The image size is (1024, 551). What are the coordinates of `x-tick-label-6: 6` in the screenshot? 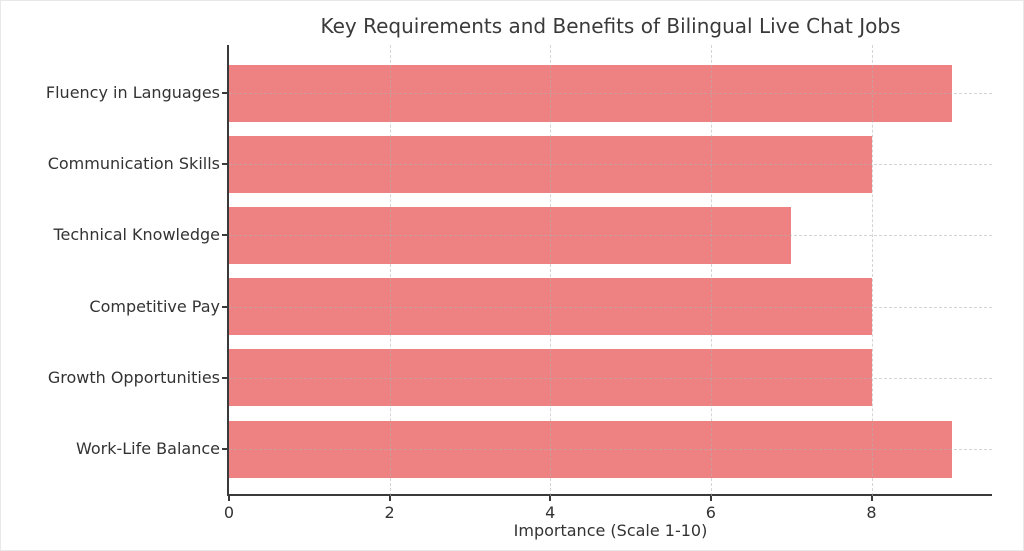 It's located at (710, 512).